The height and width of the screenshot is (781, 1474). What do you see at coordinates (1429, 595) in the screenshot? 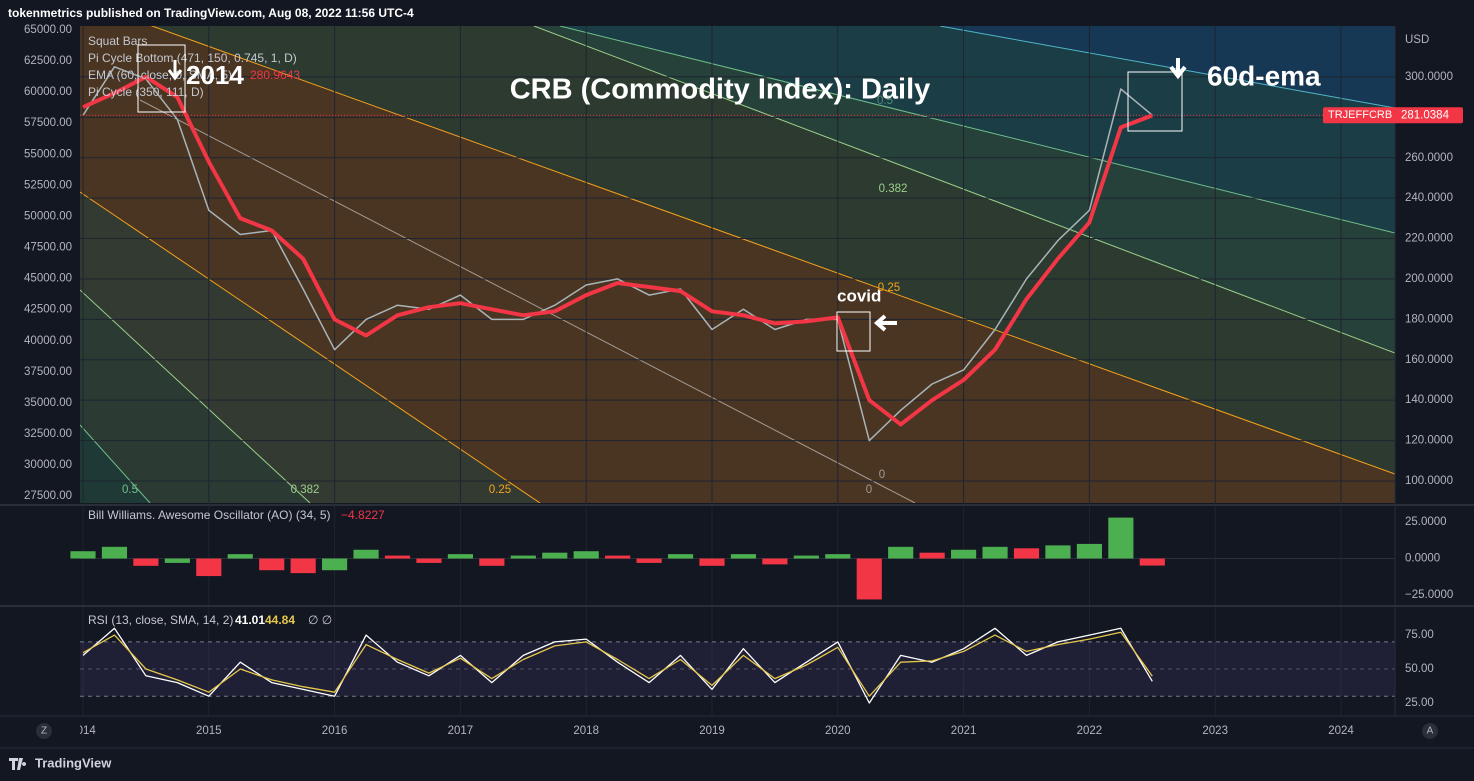
I see `y-tick-label: −25.0000` at bounding box center [1429, 595].